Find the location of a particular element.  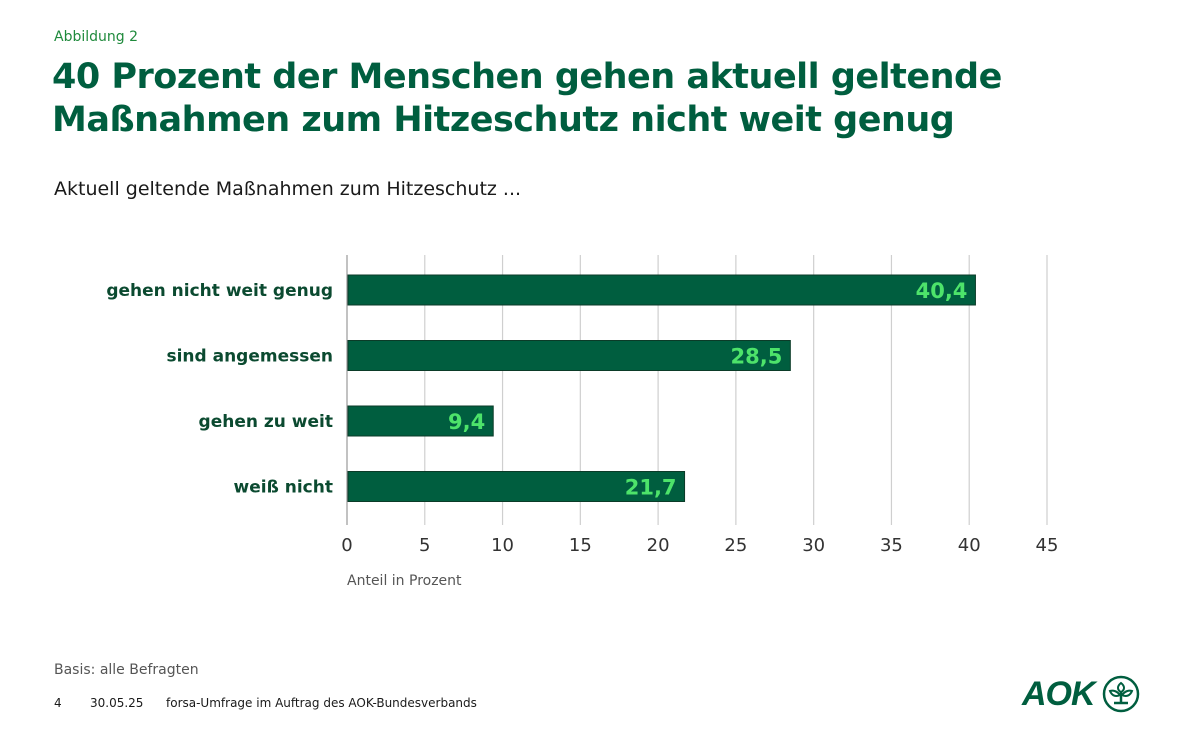

bar-value-label: 9,4 is located at coordinates (466, 422).